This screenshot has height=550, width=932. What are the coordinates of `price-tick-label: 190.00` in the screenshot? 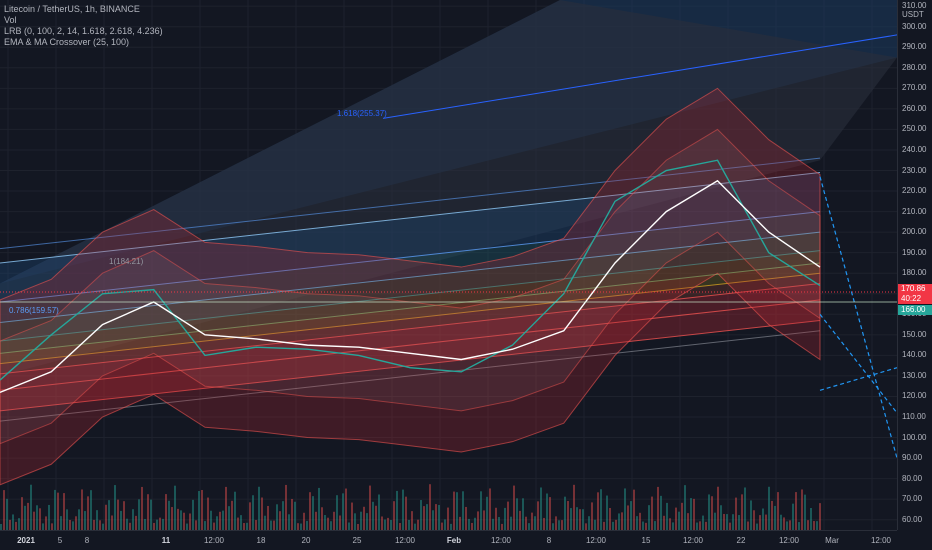 It's located at (914, 252).